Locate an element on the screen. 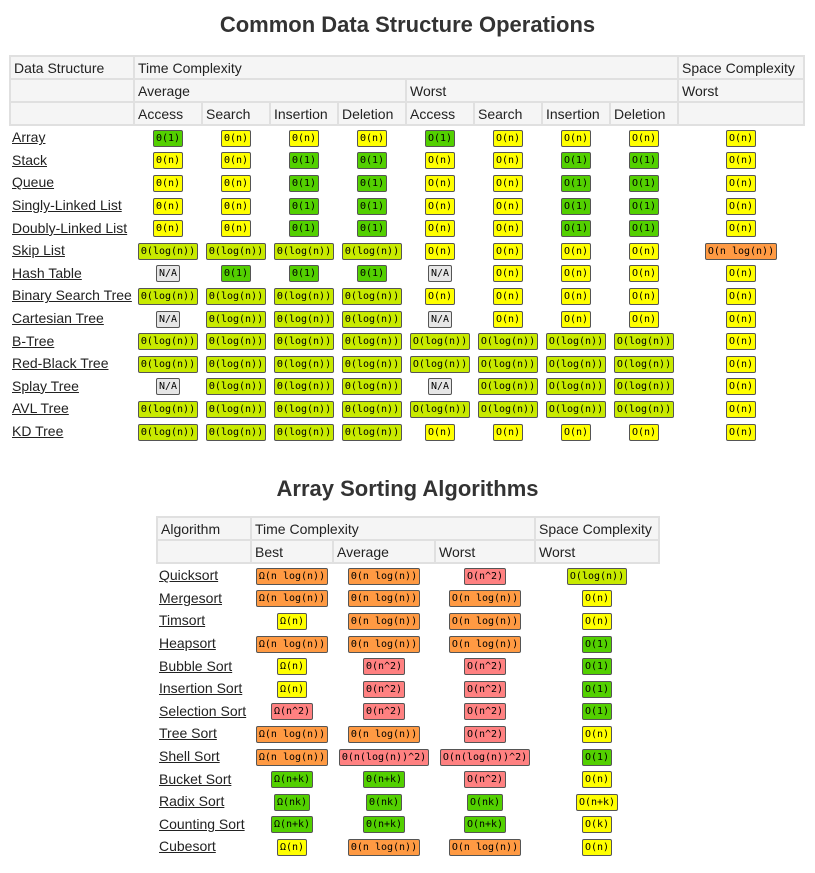  complexity-badge: O(n+k) is located at coordinates (597, 802).